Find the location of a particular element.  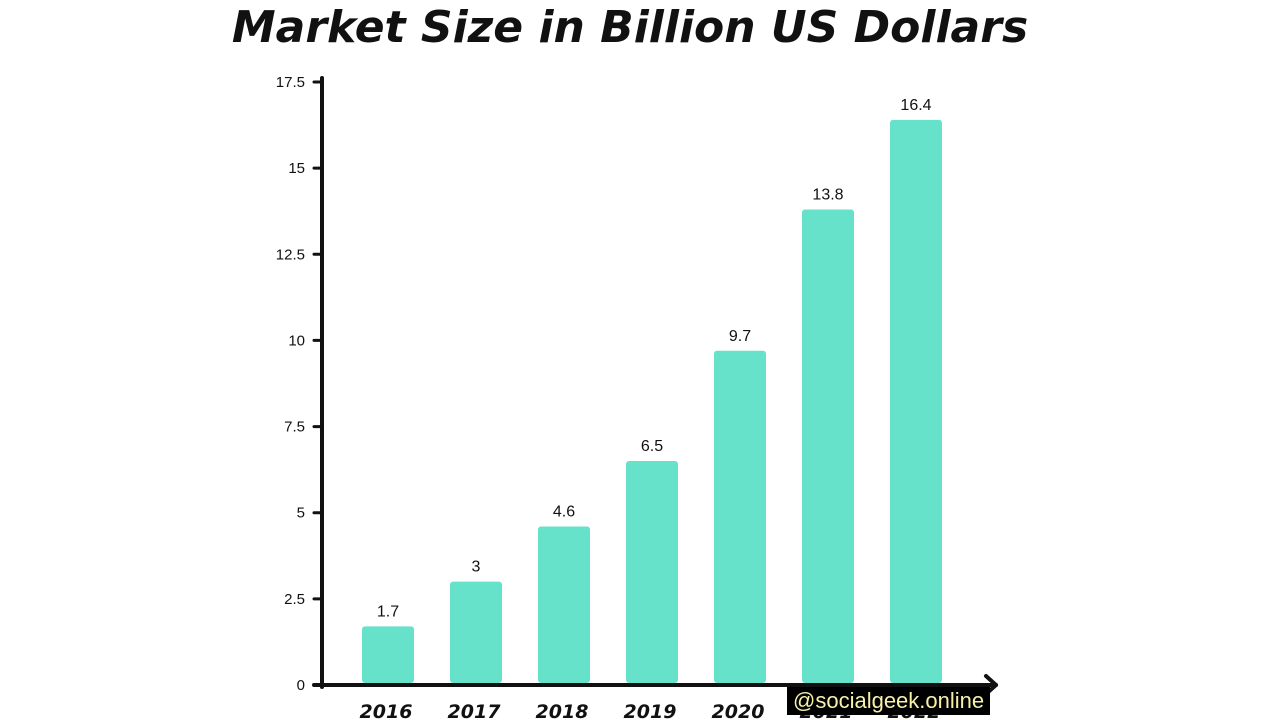

category-label: 2018 is located at coordinates (562, 710).